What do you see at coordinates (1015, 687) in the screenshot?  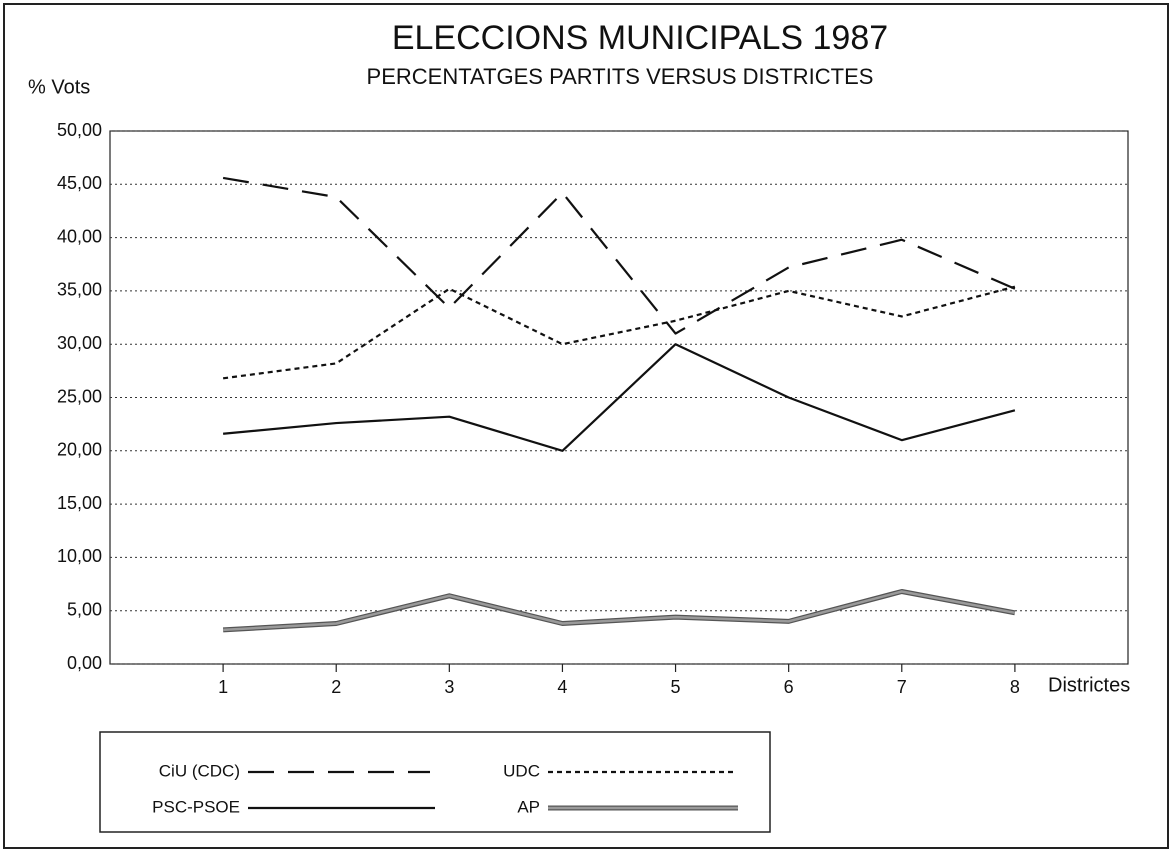 I see `x-tick-label: 8` at bounding box center [1015, 687].